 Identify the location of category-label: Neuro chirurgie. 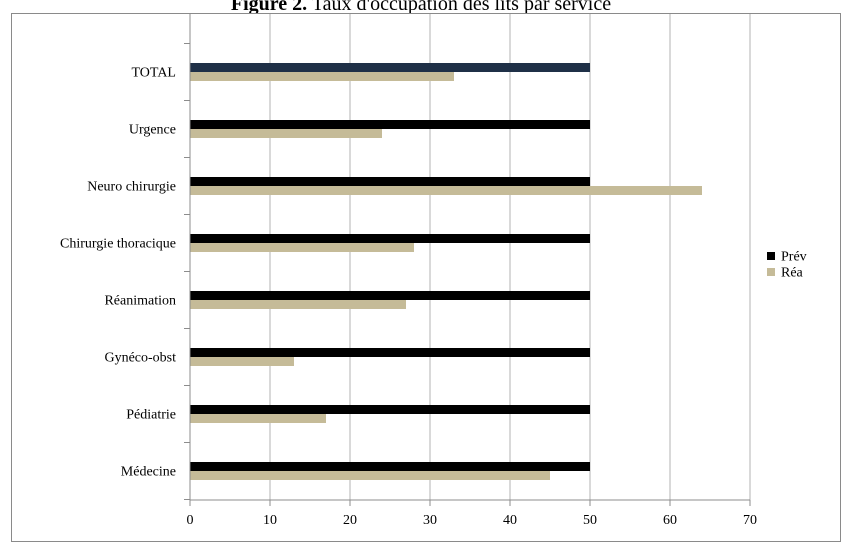
(131, 187).